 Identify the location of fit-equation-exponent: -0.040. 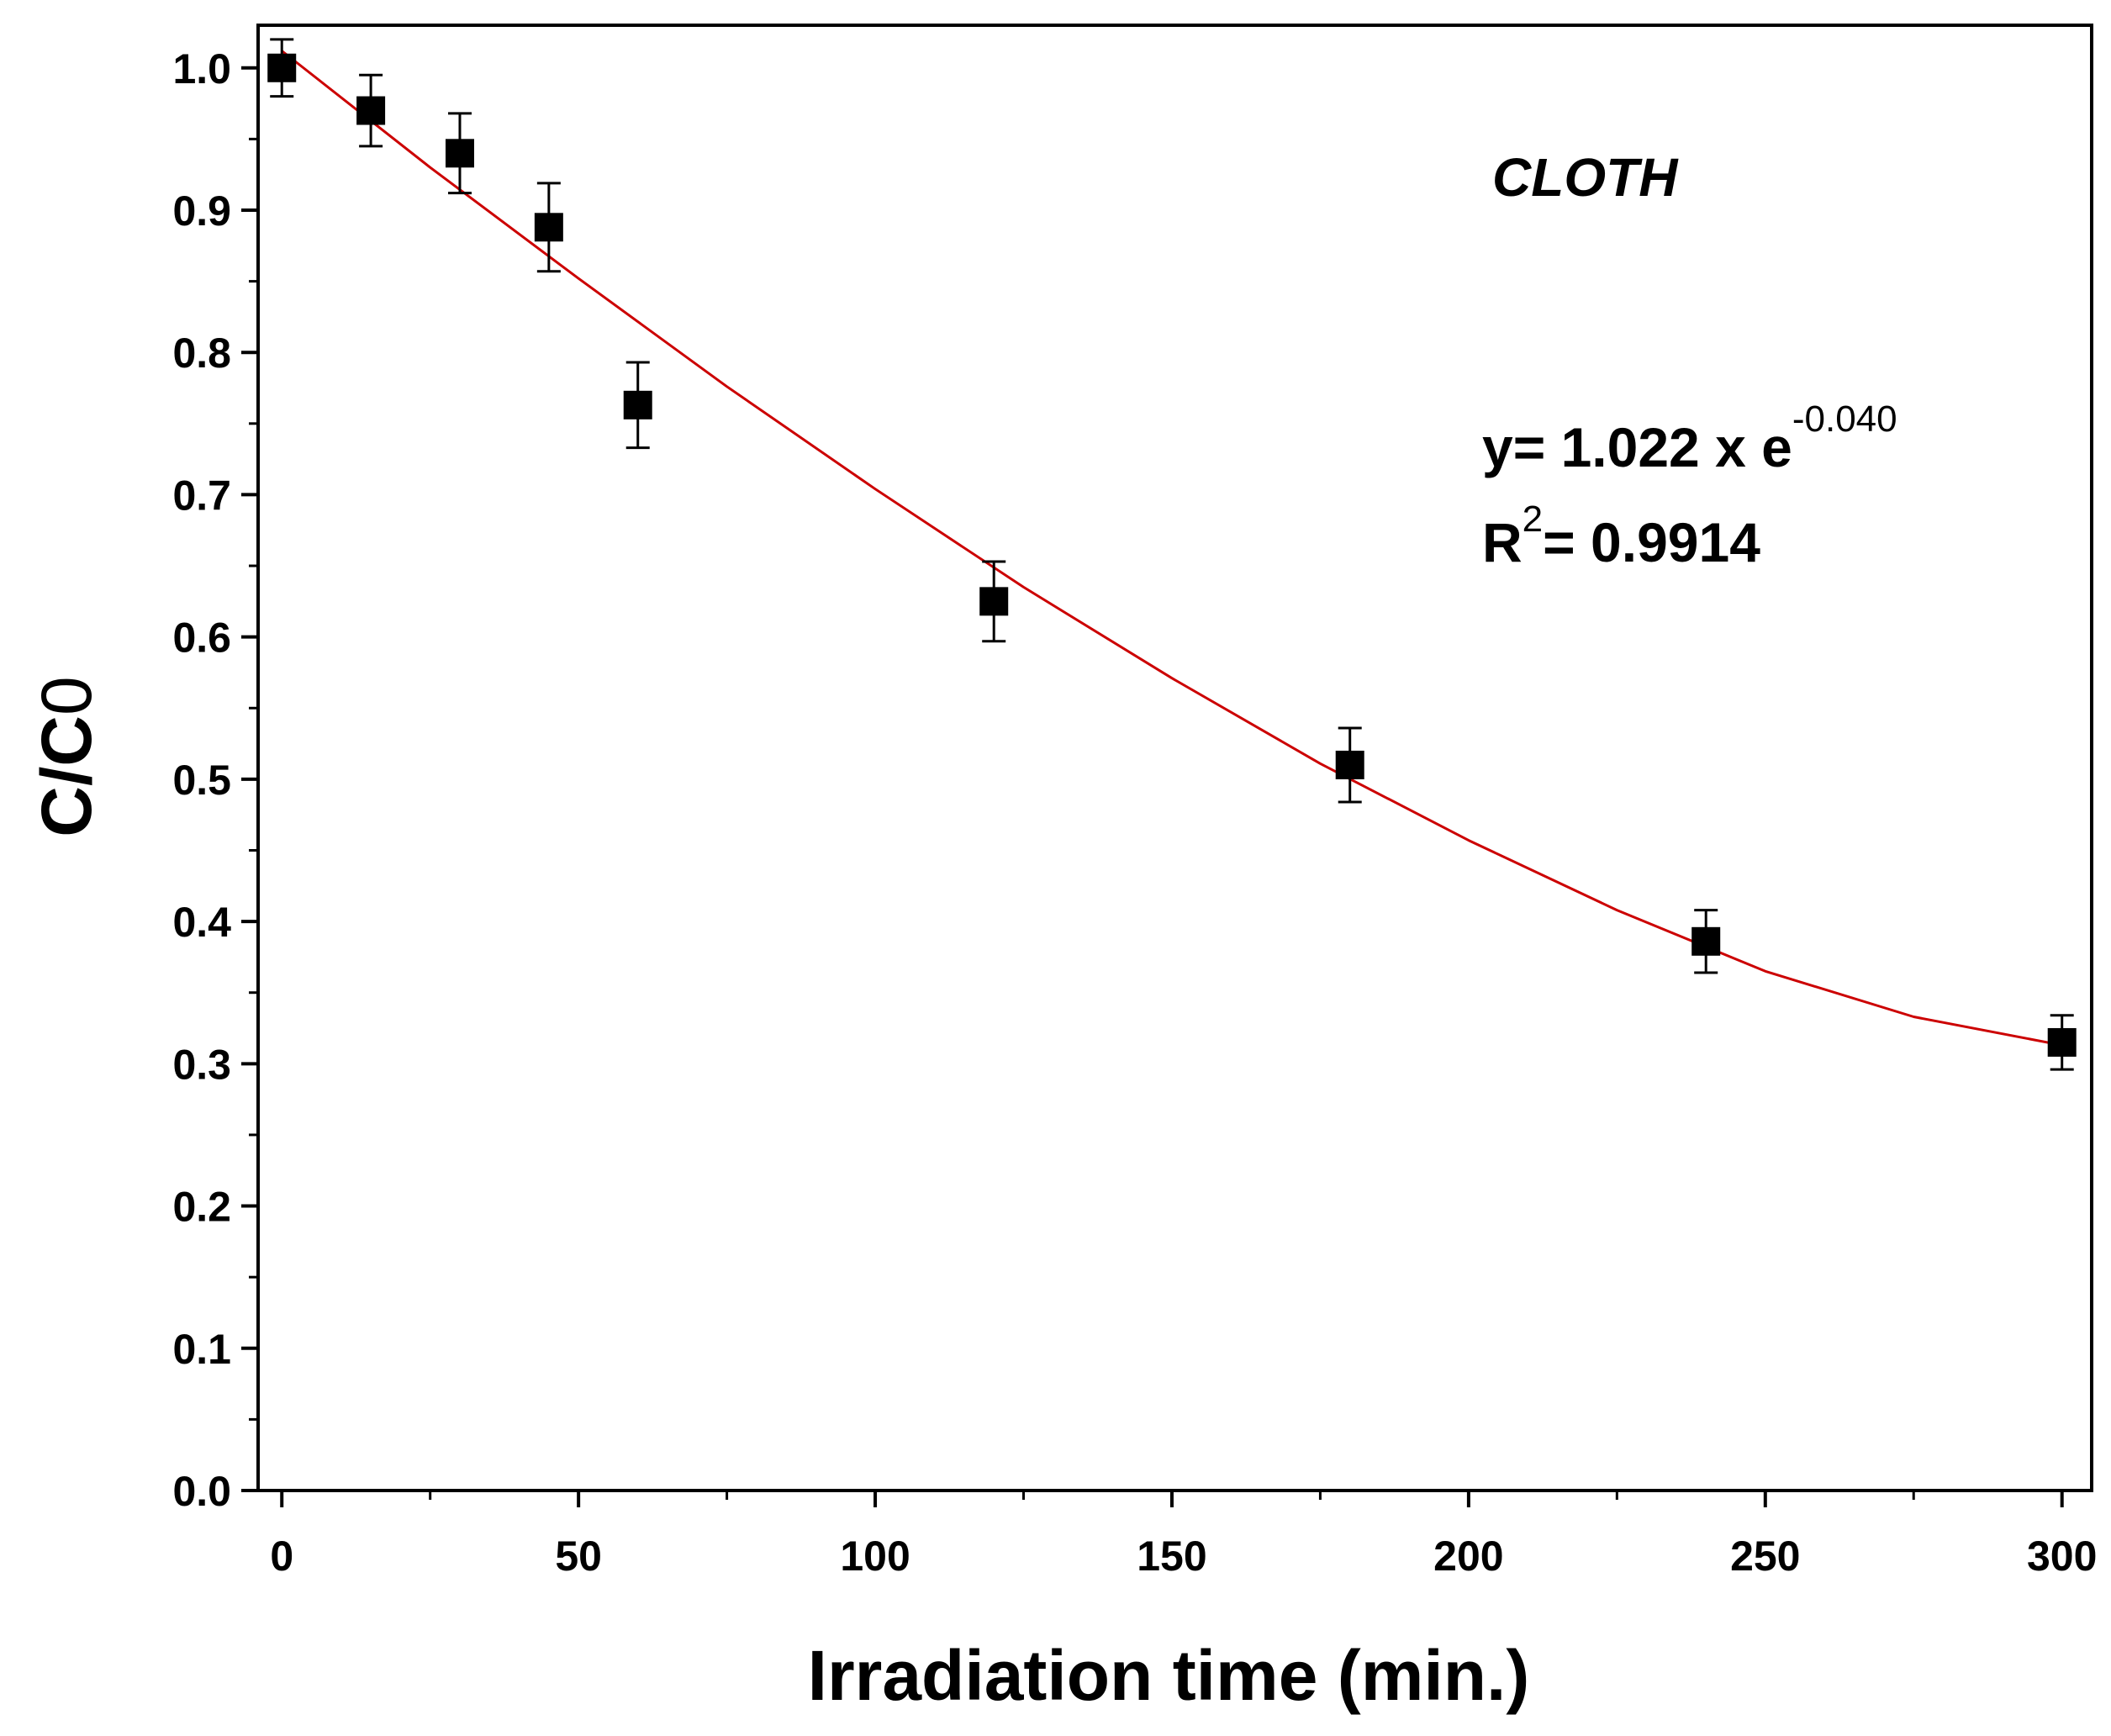
(1844, 419).